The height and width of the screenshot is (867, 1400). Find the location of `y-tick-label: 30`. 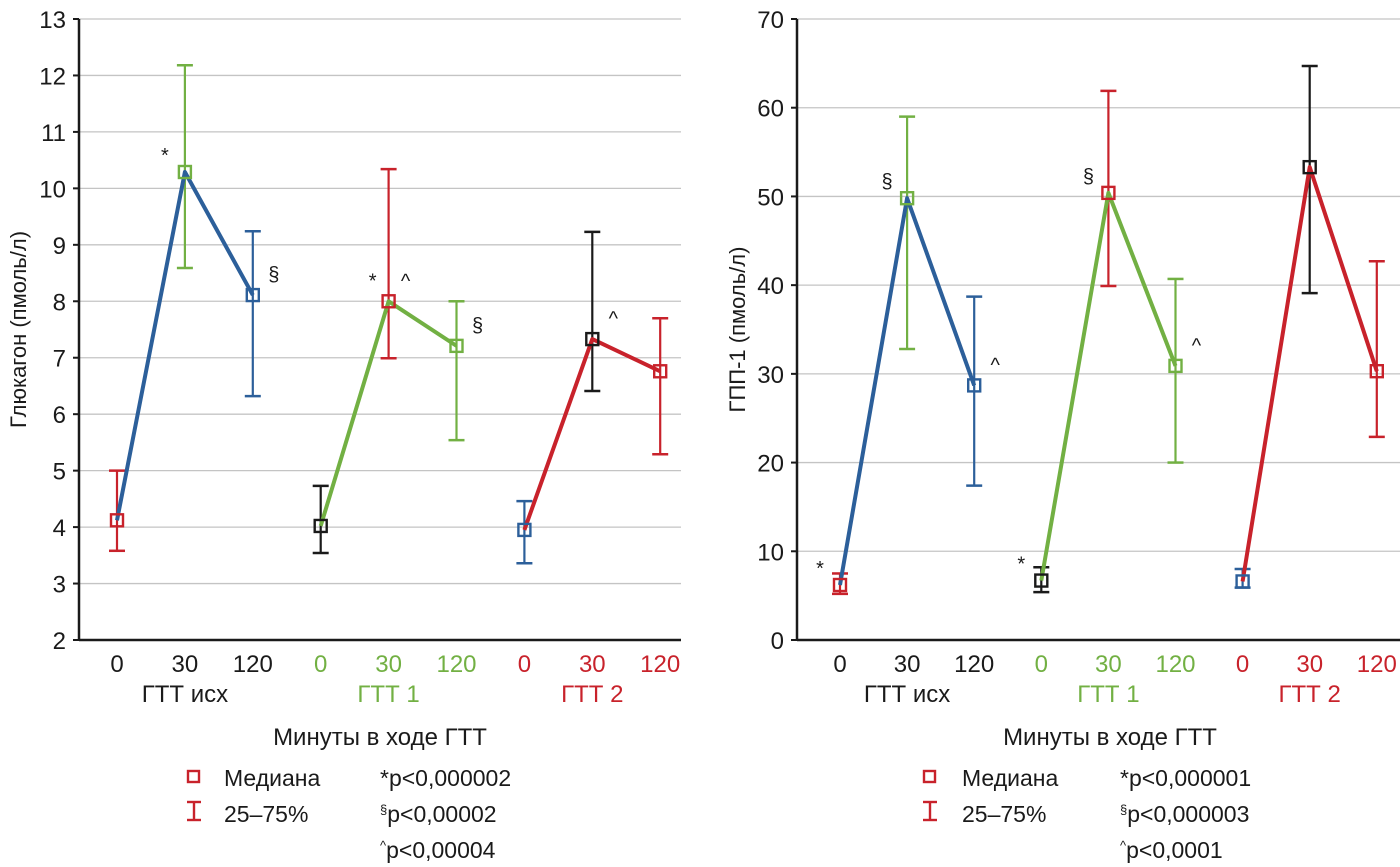

y-tick-label: 30 is located at coordinates (770, 375).